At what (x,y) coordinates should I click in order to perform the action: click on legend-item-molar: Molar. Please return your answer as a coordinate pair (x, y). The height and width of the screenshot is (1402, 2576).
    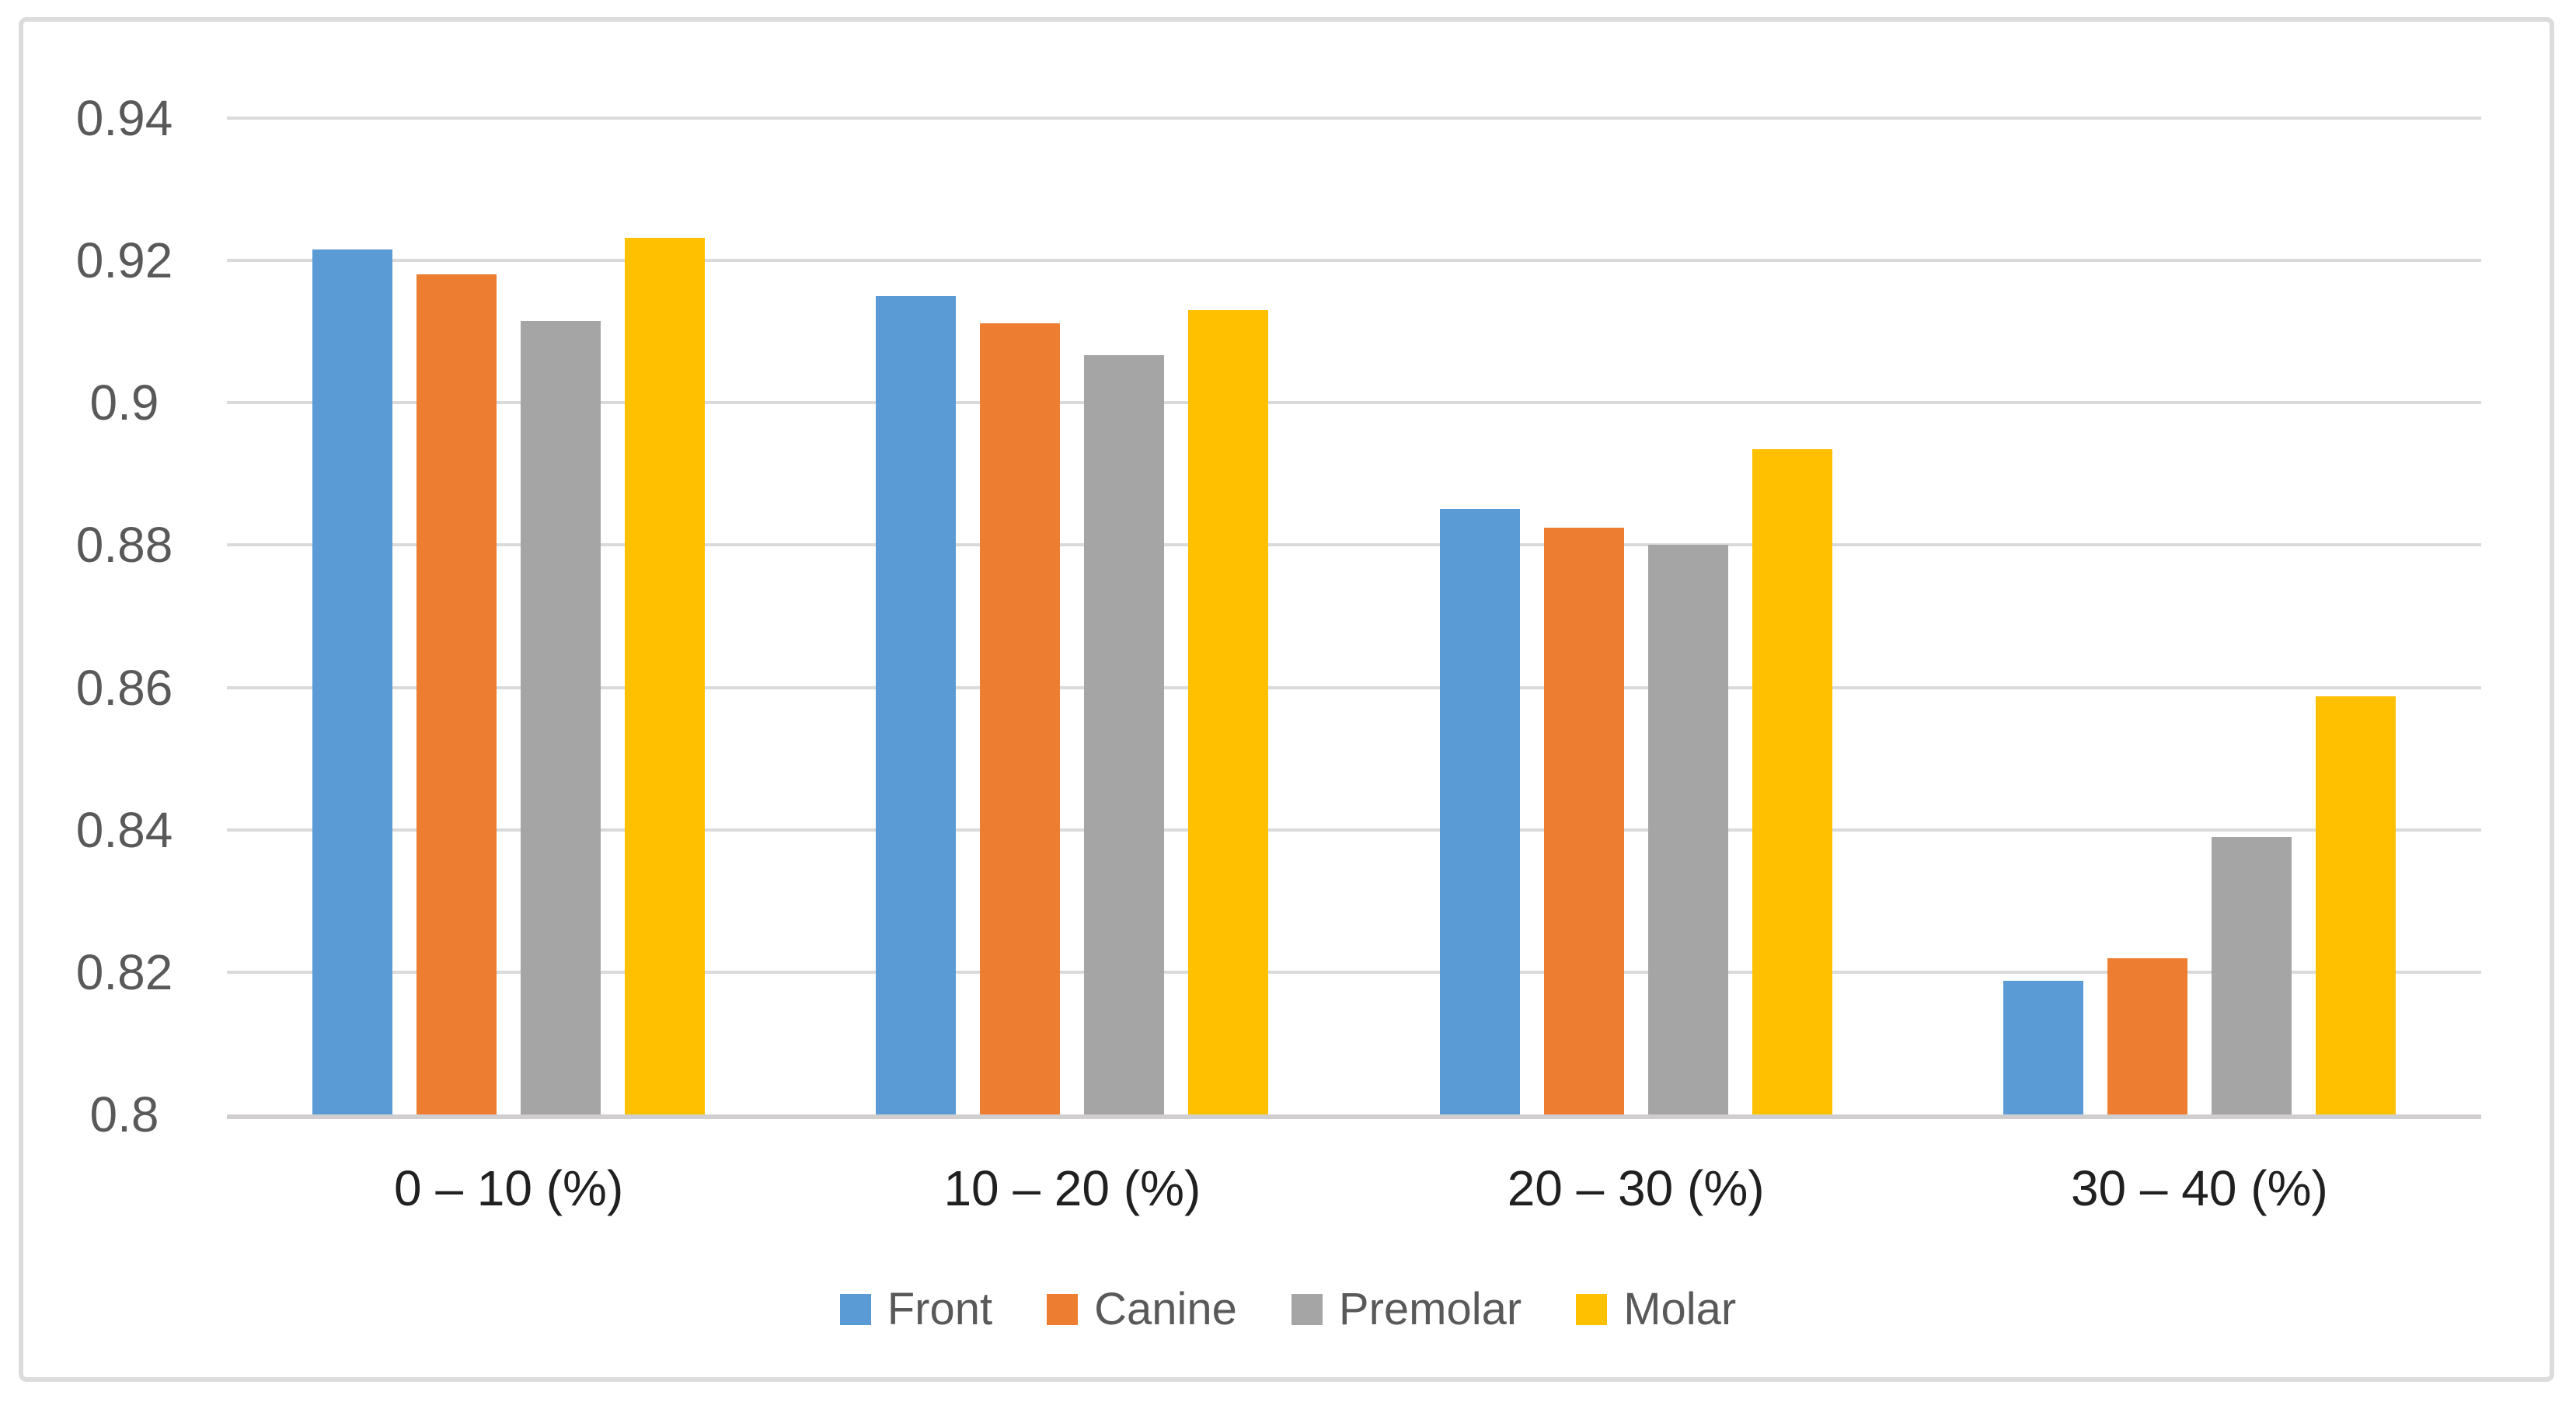
    Looking at the image, I should click on (1656, 1309).